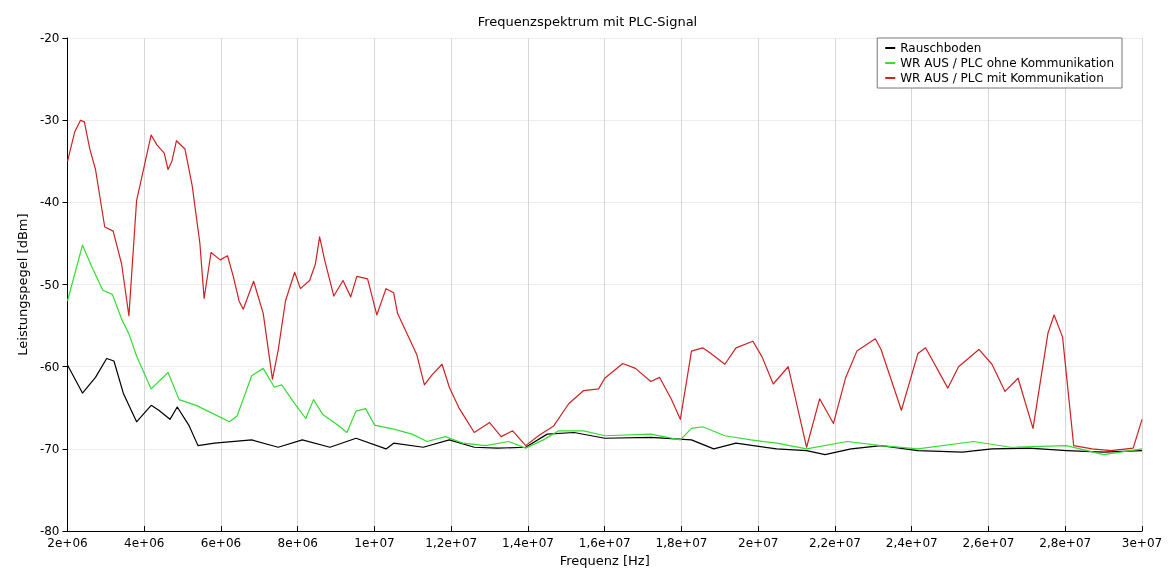 This screenshot has height=580, width=1175. I want to click on y-tick-label: -20, so click(49, 38).